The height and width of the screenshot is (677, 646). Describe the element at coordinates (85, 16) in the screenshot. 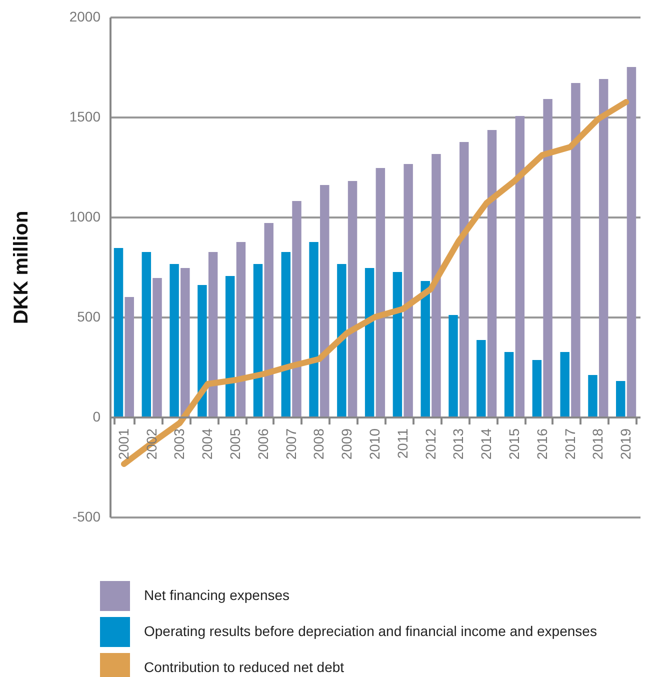

I see `y-tick-label: 2000` at that location.